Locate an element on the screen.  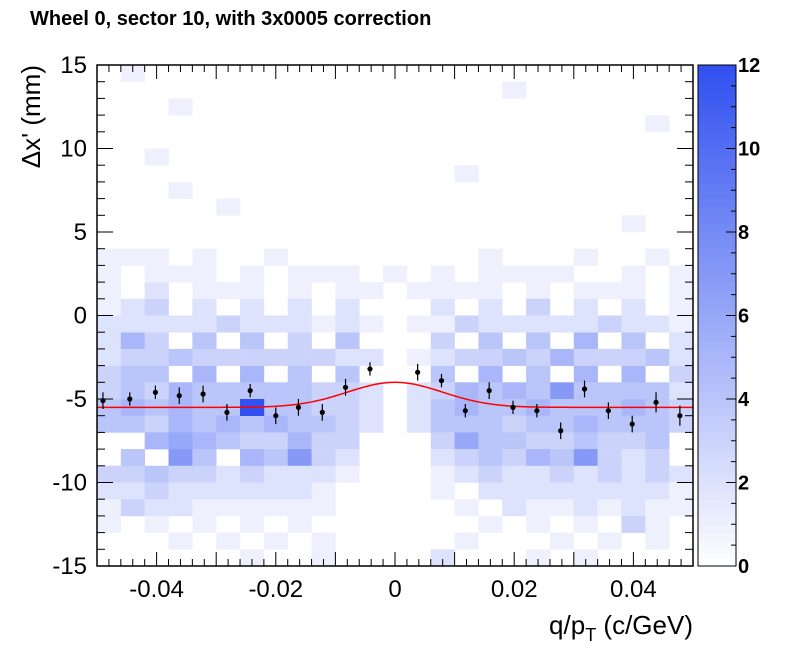
y-tick-label: 5 is located at coordinates (80, 232).